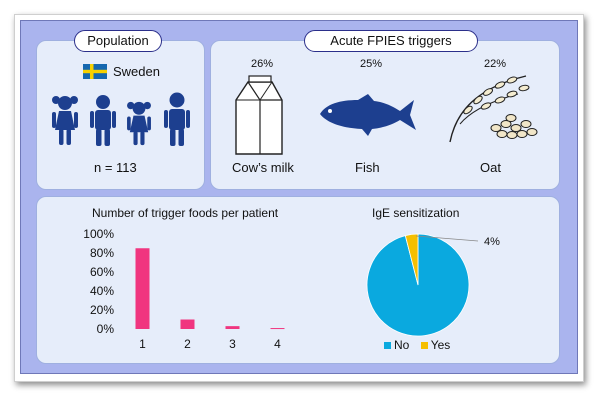 The image size is (600, 400). Describe the element at coordinates (495, 64) in the screenshot. I see `oat-percent: 22%` at that location.